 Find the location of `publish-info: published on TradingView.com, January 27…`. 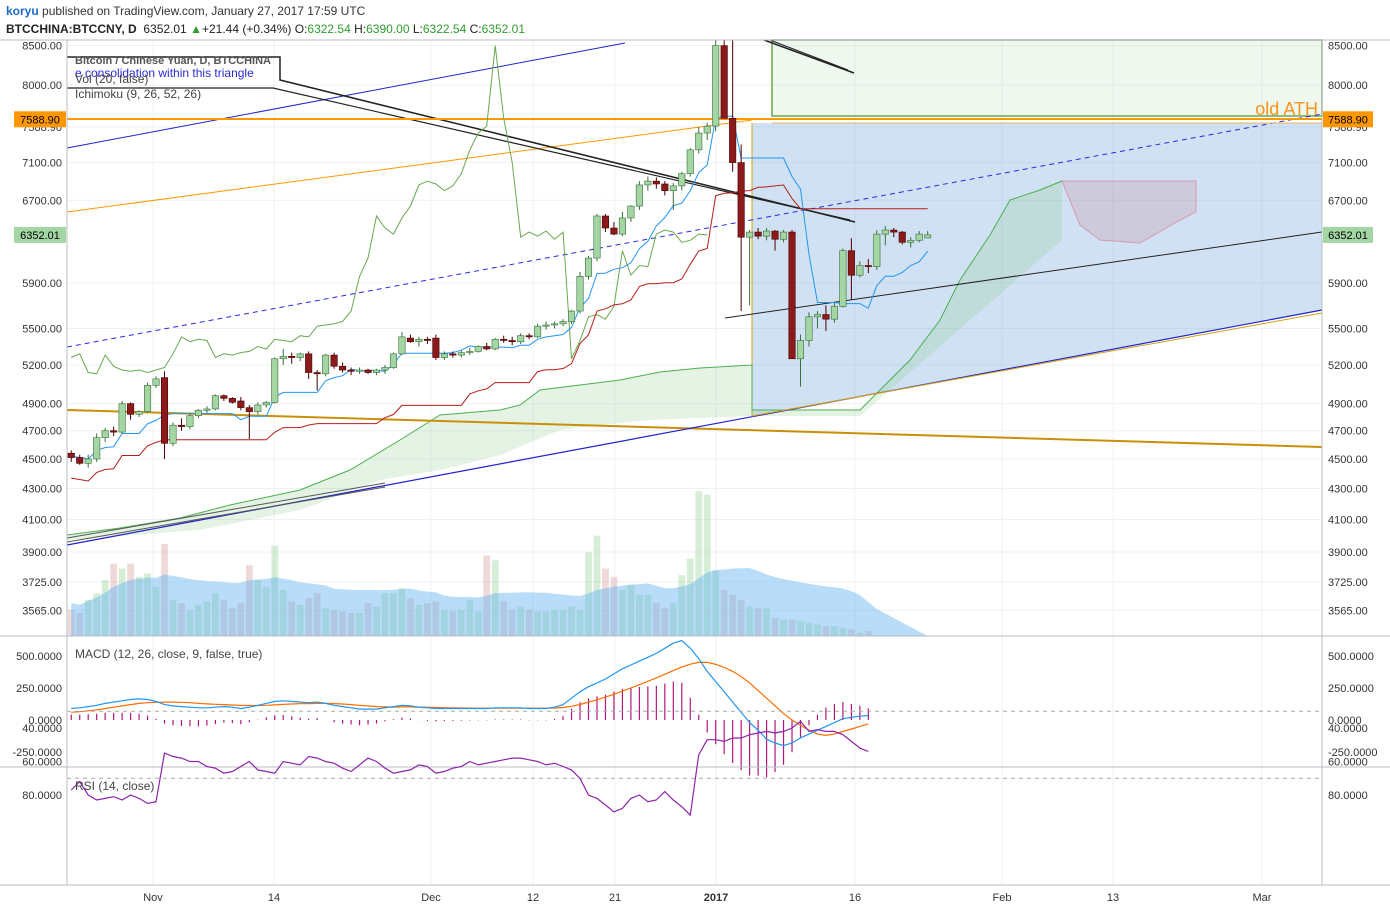

publish-info: published on TradingView.com, January 27… is located at coordinates (202, 11).